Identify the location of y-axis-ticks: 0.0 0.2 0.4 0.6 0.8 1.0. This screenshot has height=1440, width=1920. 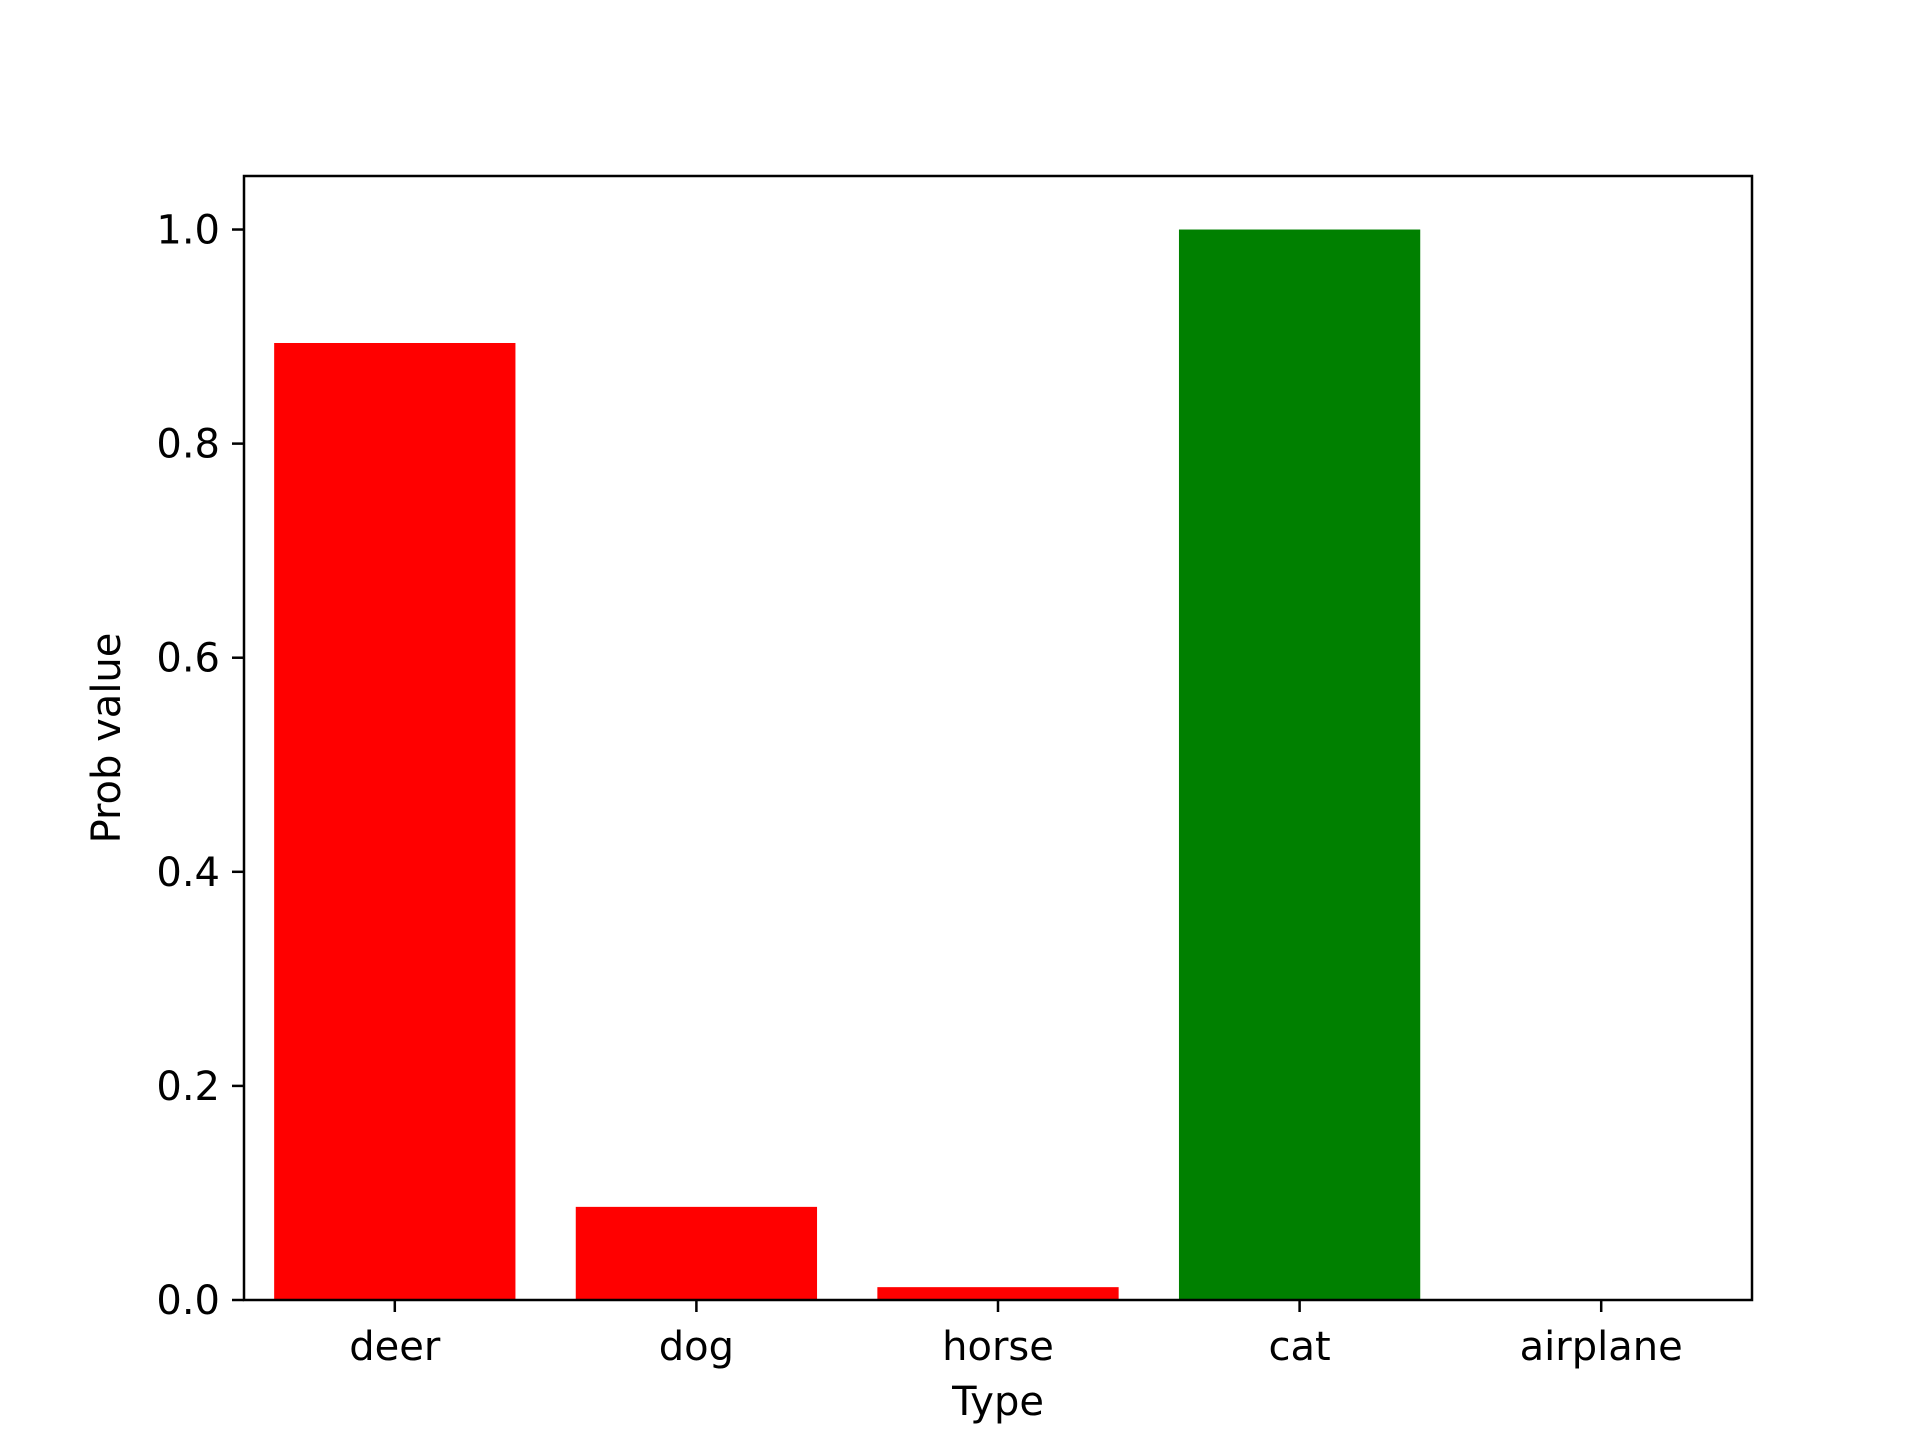
(200, 766).